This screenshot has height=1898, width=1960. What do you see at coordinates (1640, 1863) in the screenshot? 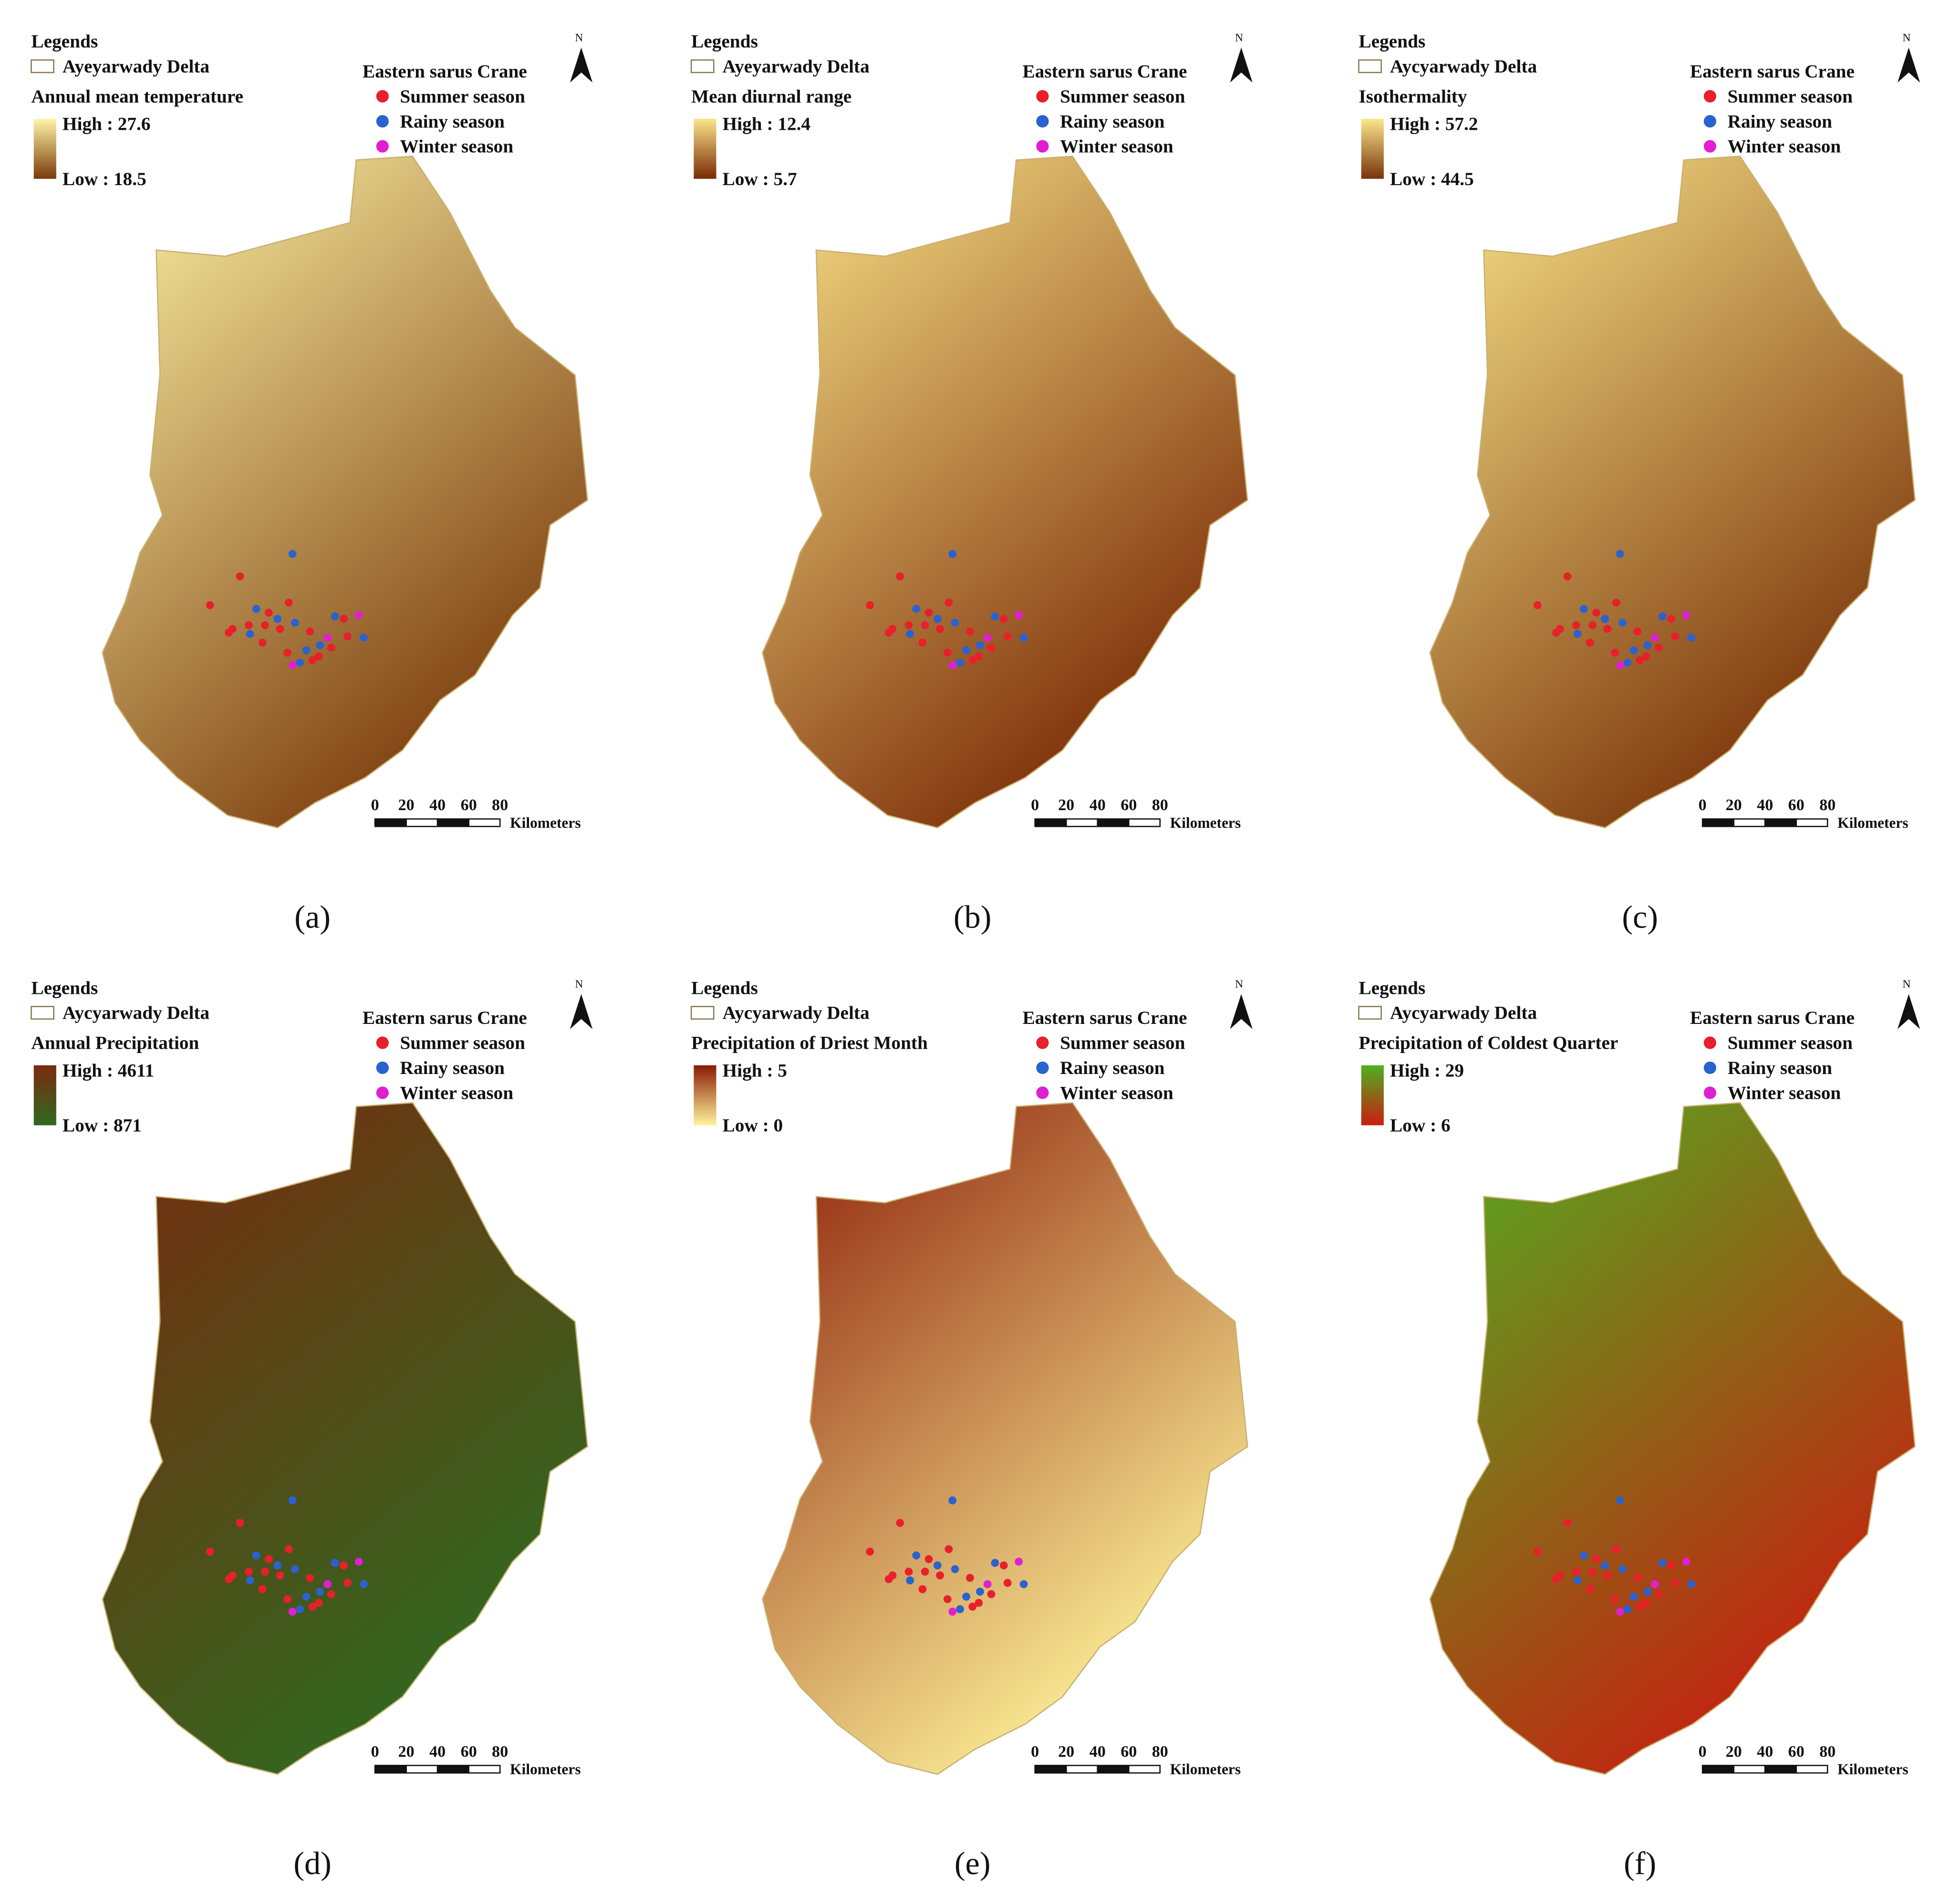
I see `panel-label: (f)` at bounding box center [1640, 1863].